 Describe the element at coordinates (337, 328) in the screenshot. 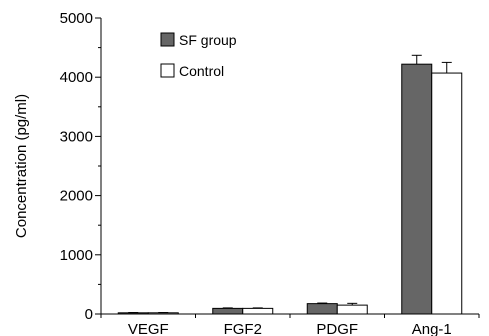

I see `x-tick-label: PDGF` at that location.